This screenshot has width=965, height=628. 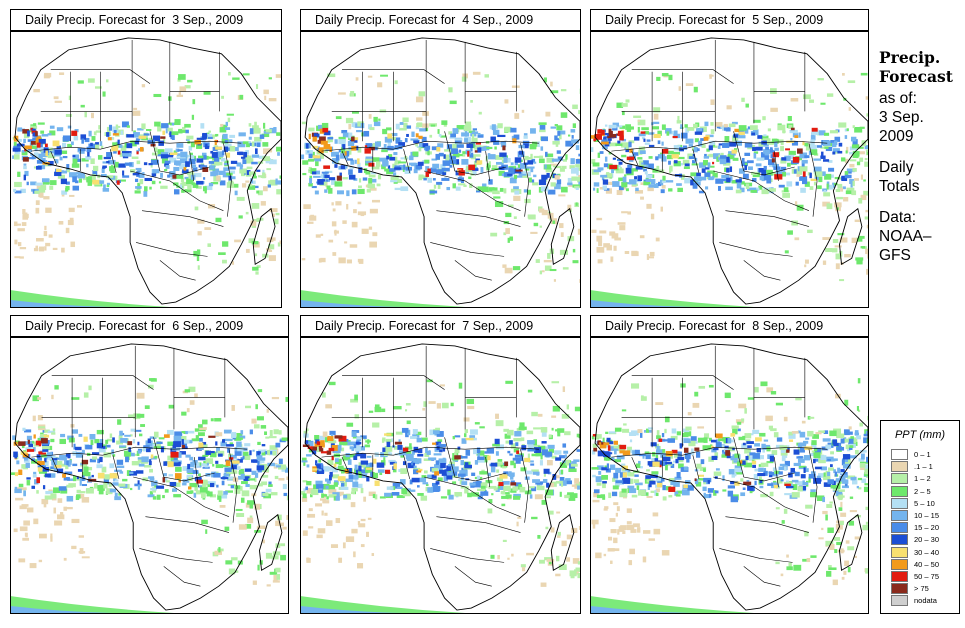 I want to click on panel-title-3: Daily Precip. Forecast for 5 Sep., 2009, so click(x=729, y=20).